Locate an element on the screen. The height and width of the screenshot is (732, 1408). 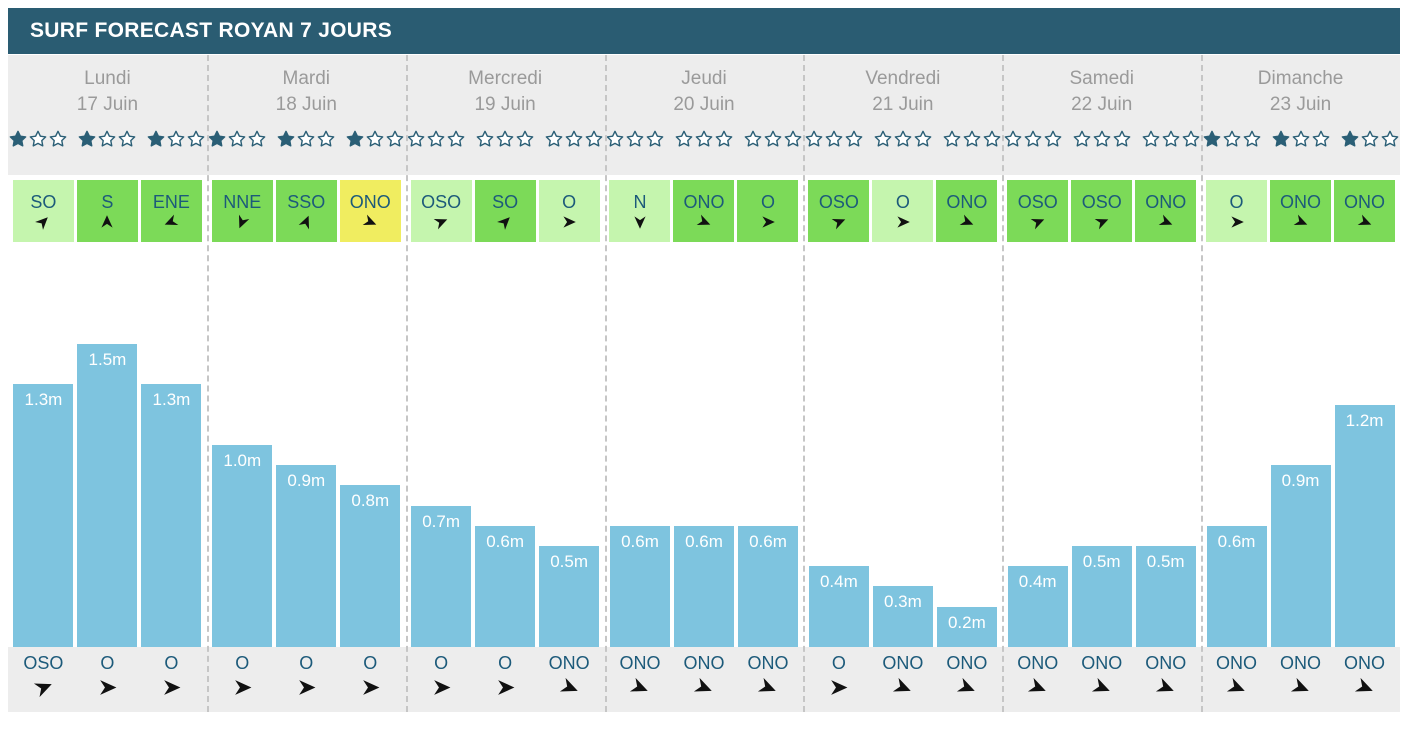
wind-direction-label: SSO is located at coordinates (306, 202).